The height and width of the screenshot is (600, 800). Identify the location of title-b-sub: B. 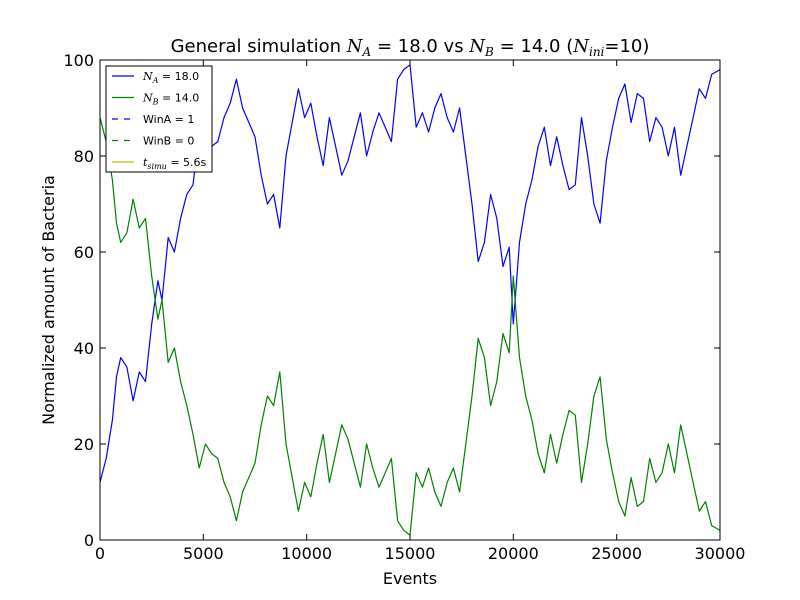
(489, 52).